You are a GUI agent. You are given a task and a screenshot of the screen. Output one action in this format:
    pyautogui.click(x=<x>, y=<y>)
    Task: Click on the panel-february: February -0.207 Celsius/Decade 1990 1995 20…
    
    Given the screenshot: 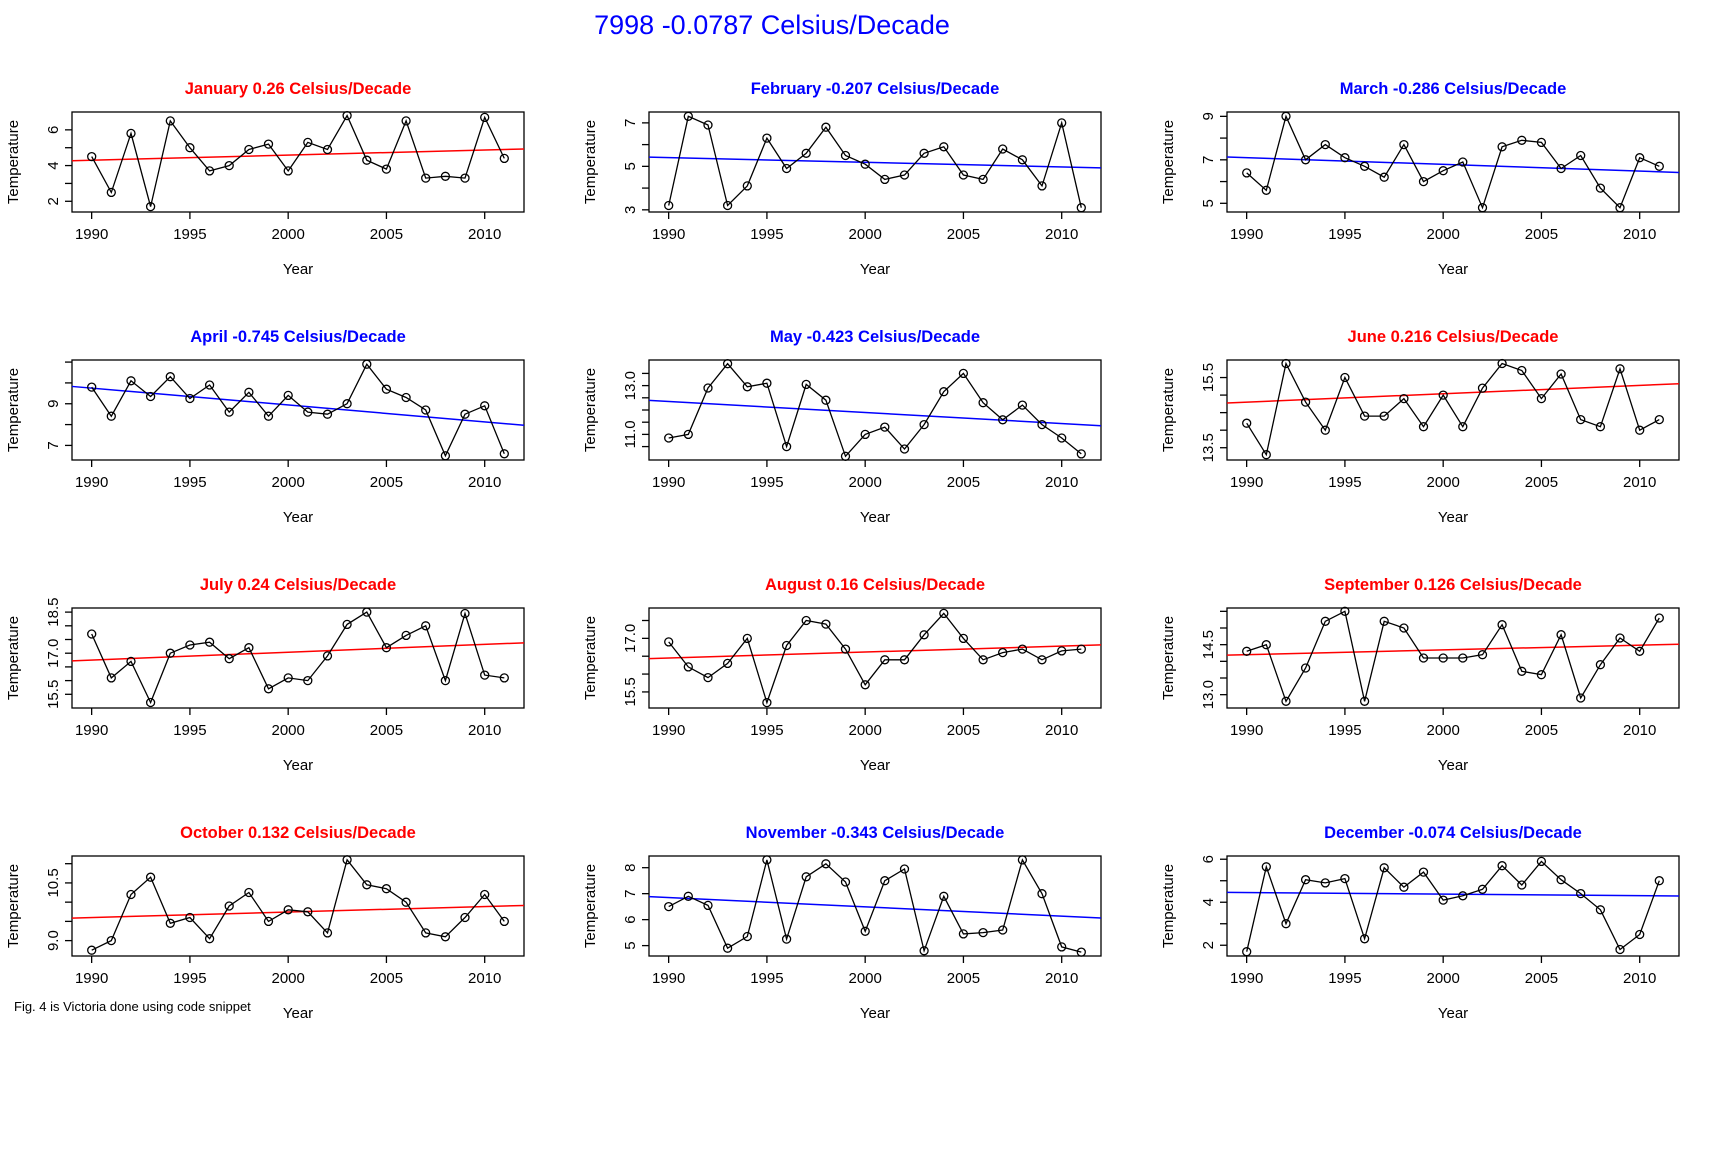 What is the action you would take?
    pyautogui.click(x=866, y=186)
    